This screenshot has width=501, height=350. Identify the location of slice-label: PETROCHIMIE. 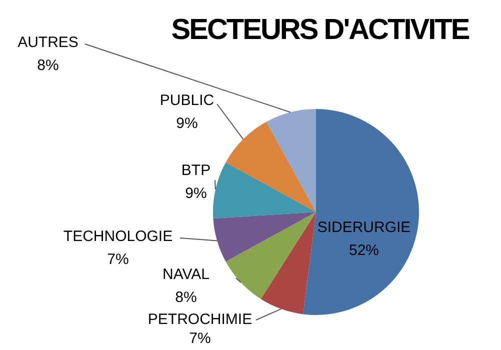
(200, 319).